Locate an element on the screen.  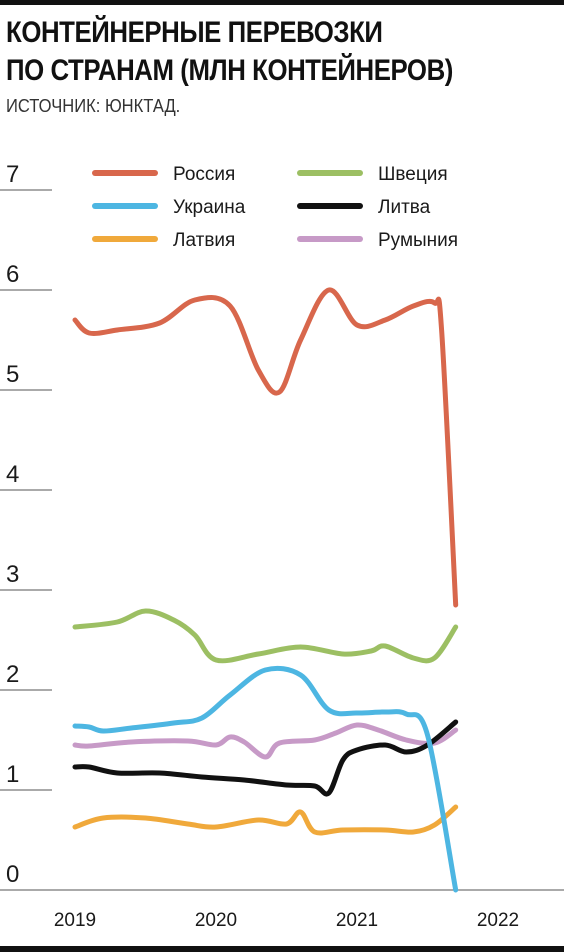
y-tick-label-6: 6 is located at coordinates (12, 274).